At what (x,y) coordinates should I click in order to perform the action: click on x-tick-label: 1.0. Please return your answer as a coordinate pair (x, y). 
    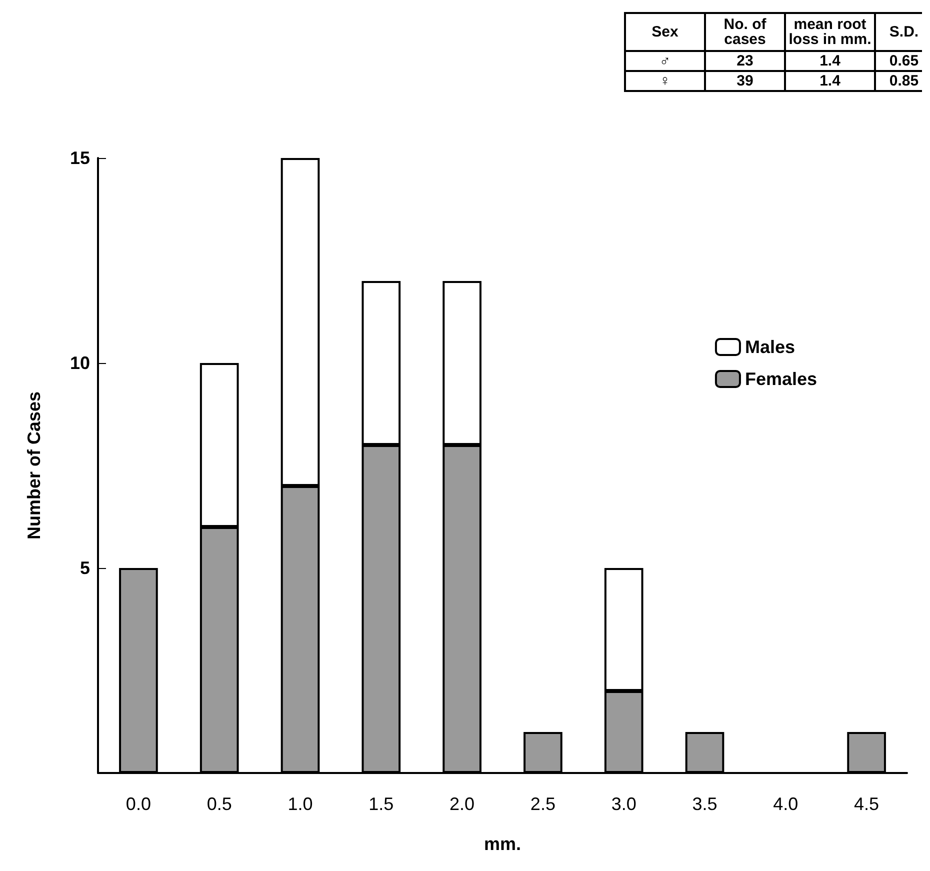
    Looking at the image, I should click on (300, 804).